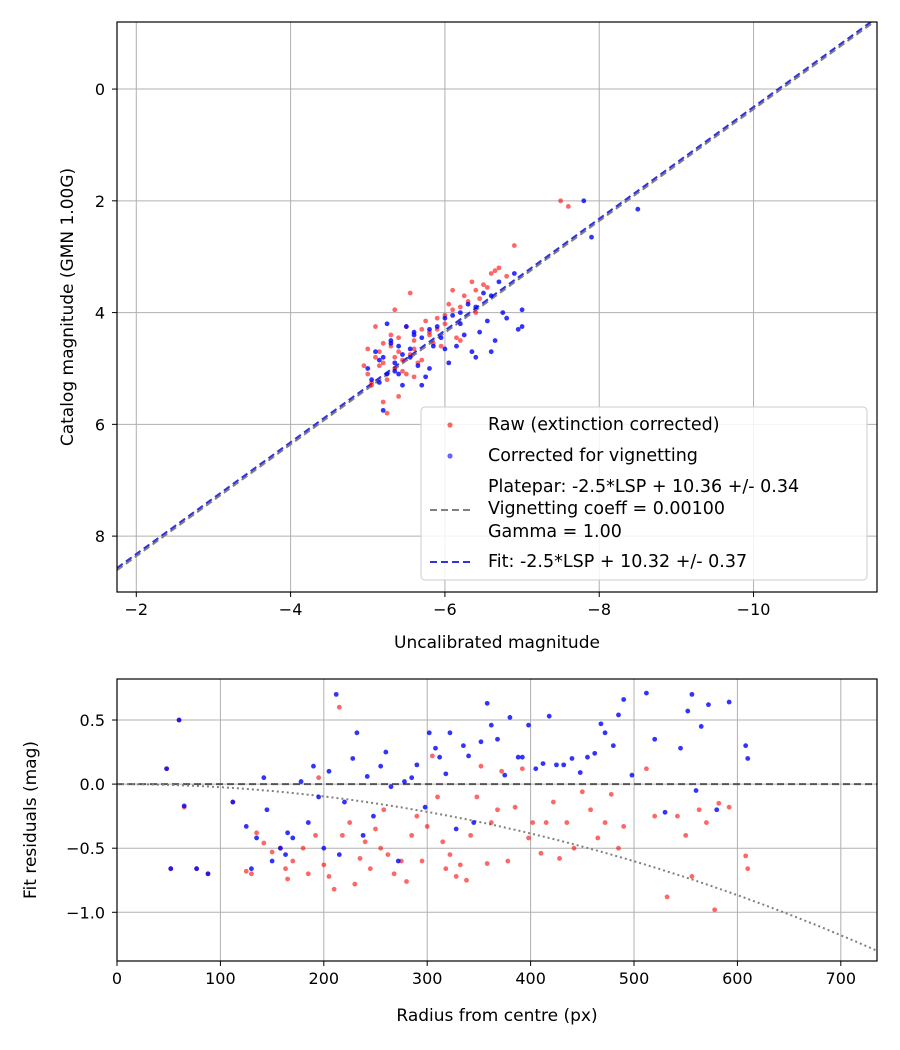  What do you see at coordinates (100, 536) in the screenshot?
I see `p1-ytick-label: 8` at bounding box center [100, 536].